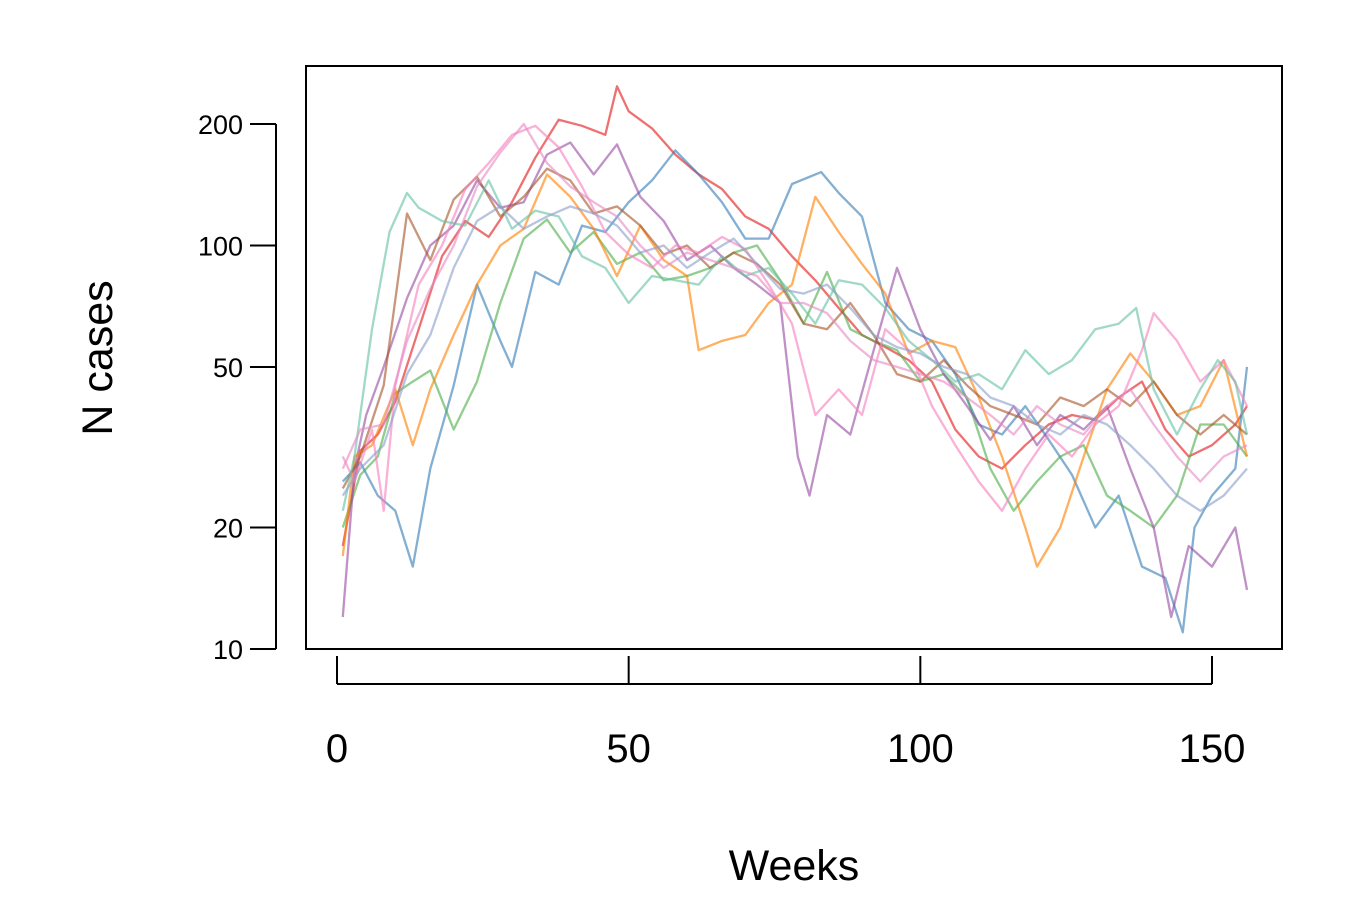 The image size is (1350, 900). What do you see at coordinates (228, 650) in the screenshot?
I see `y-tick-label: 10` at bounding box center [228, 650].